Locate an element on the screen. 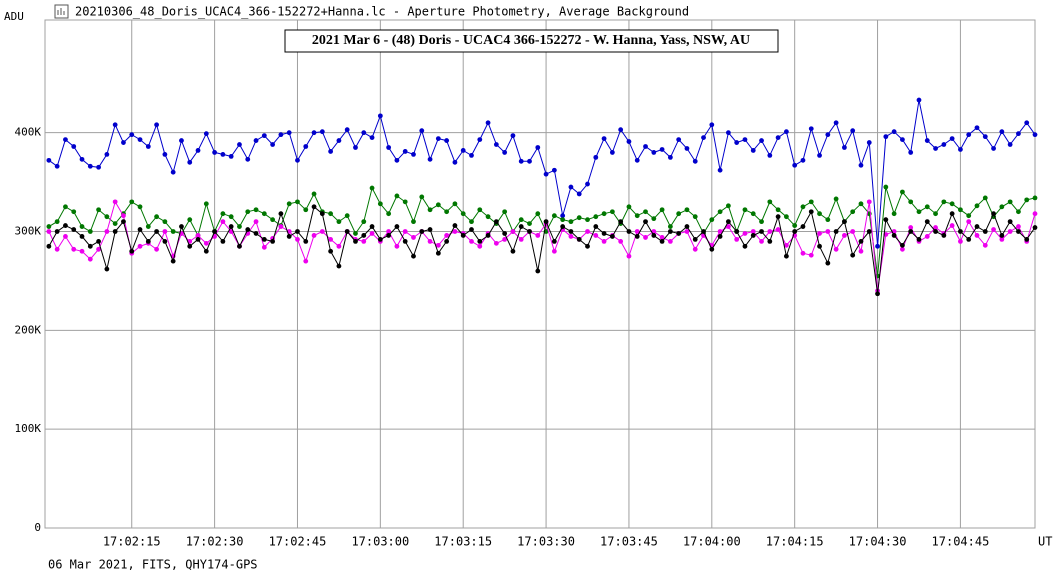 Image resolution: width=1061 pixels, height=582 pixels. icon-glyph is located at coordinates (61, 11).